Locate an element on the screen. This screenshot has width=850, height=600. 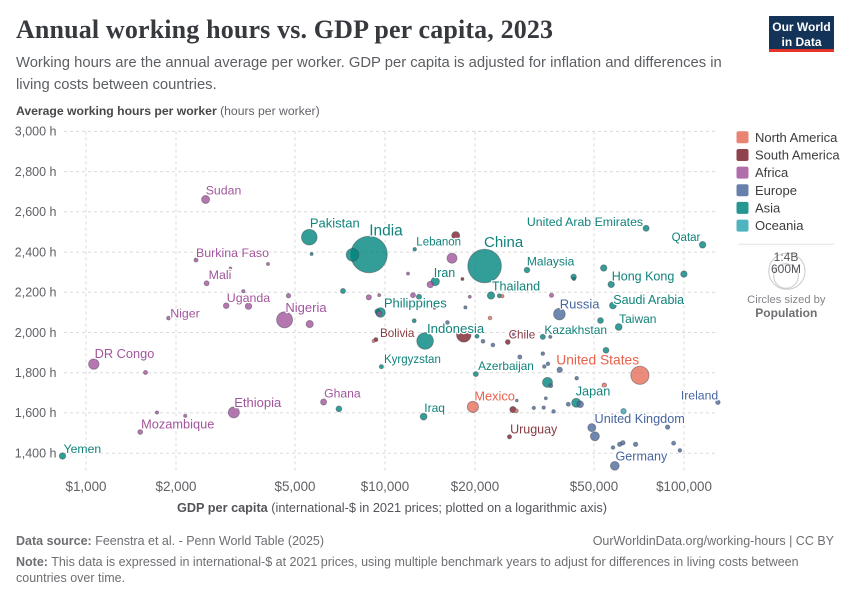
svg-text: 2,200 h is located at coordinates (36, 293).